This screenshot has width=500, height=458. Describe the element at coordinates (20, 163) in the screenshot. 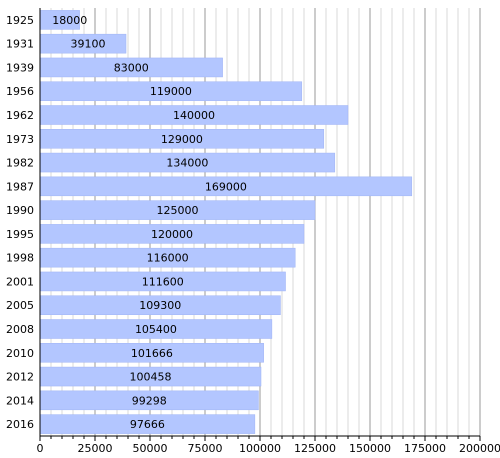

I see `category-label-1982: 1982` at that location.